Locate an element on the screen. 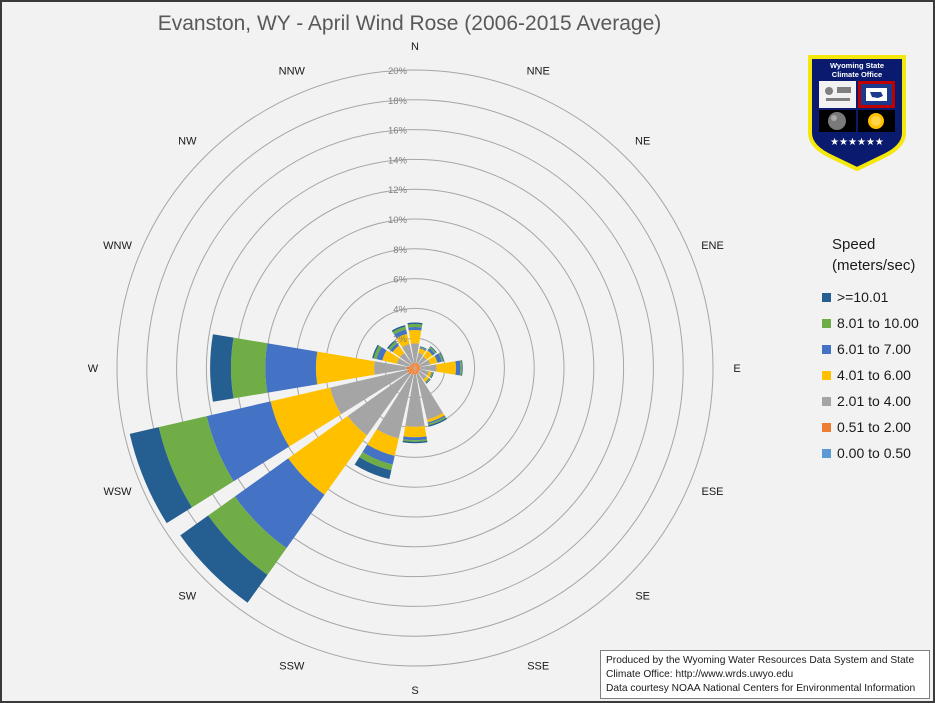 The width and height of the screenshot is (935, 703). legend-title-line-1: Speed is located at coordinates (854, 244).